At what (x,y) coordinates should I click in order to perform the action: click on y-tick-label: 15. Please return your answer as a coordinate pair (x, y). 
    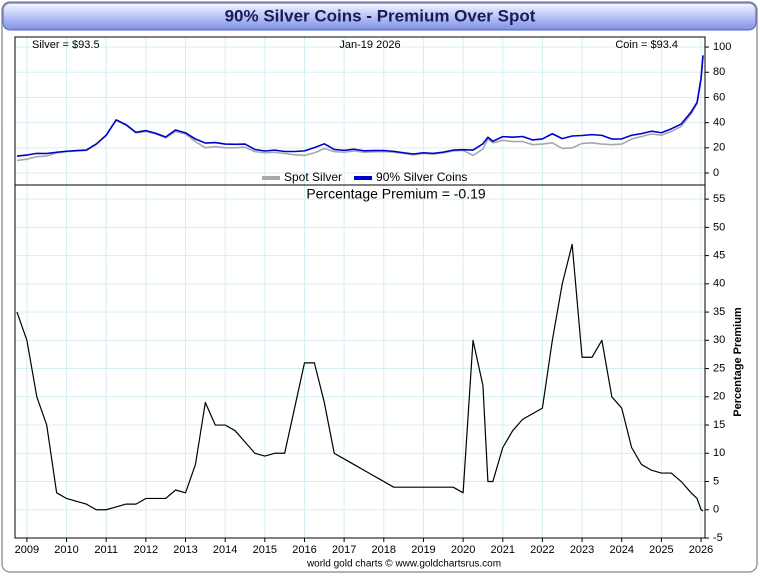
    Looking at the image, I should click on (719, 425).